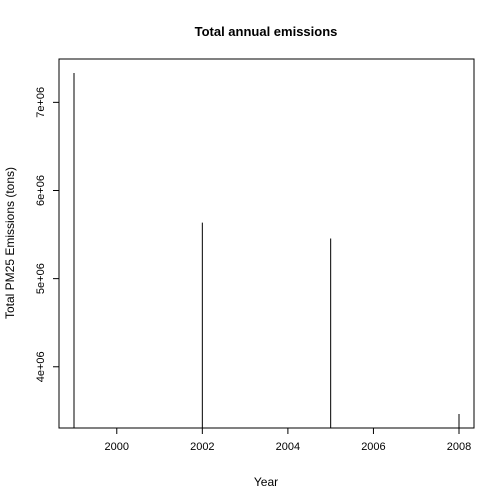  I want to click on y-tick-label: 7e+06, so click(41, 102).